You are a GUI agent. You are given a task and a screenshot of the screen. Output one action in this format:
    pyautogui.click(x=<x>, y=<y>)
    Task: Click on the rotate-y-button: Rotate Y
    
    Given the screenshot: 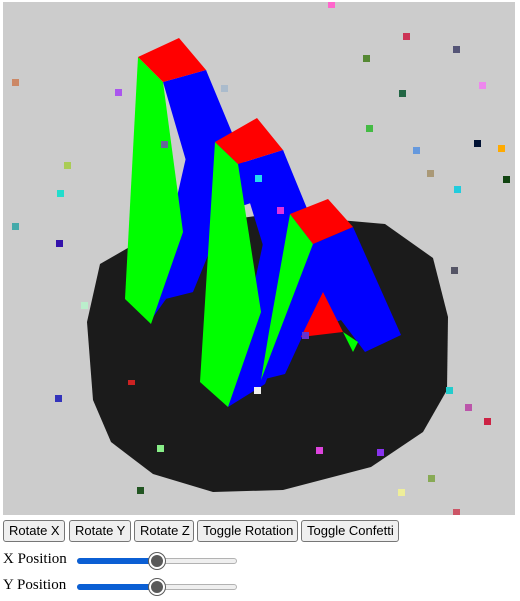 What is the action you would take?
    pyautogui.click(x=100, y=531)
    